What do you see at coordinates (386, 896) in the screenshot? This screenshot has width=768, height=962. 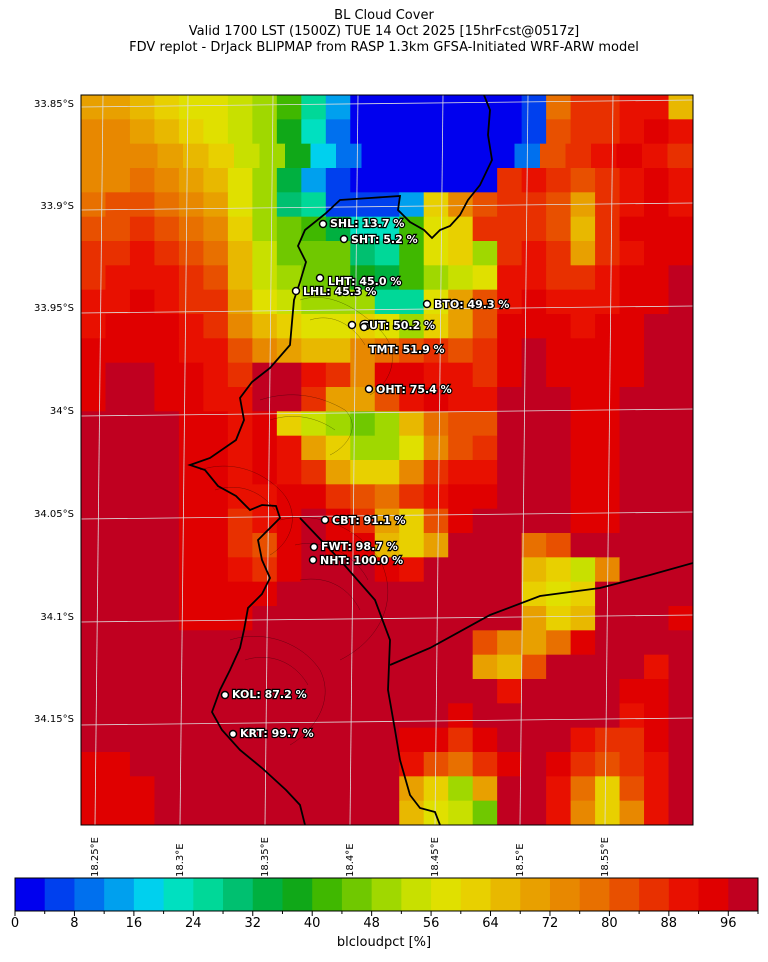 I see `colorbar` at bounding box center [386, 896].